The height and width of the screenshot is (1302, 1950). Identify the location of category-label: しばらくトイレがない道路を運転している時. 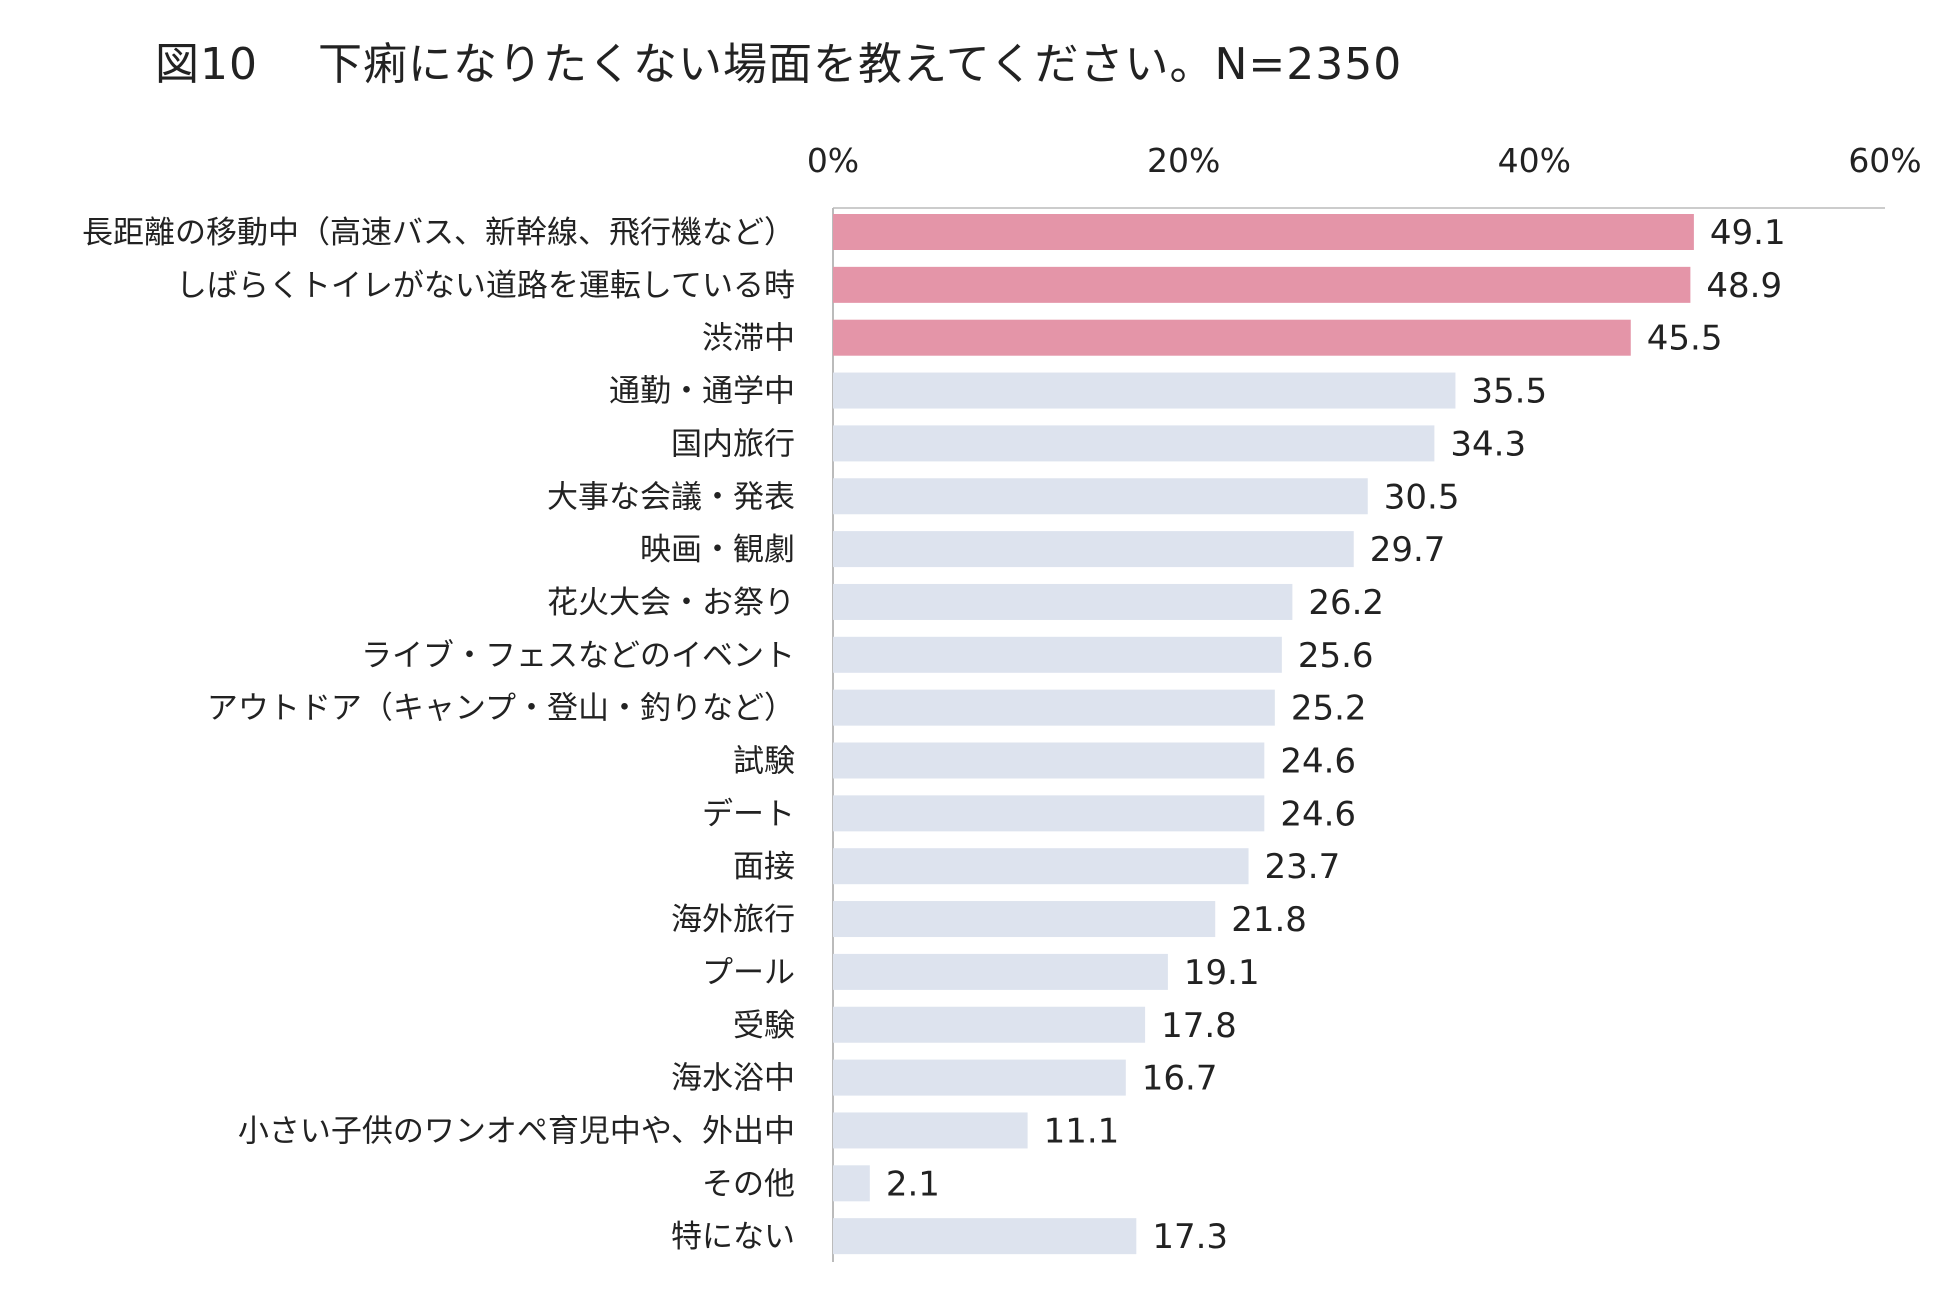
(485, 286).